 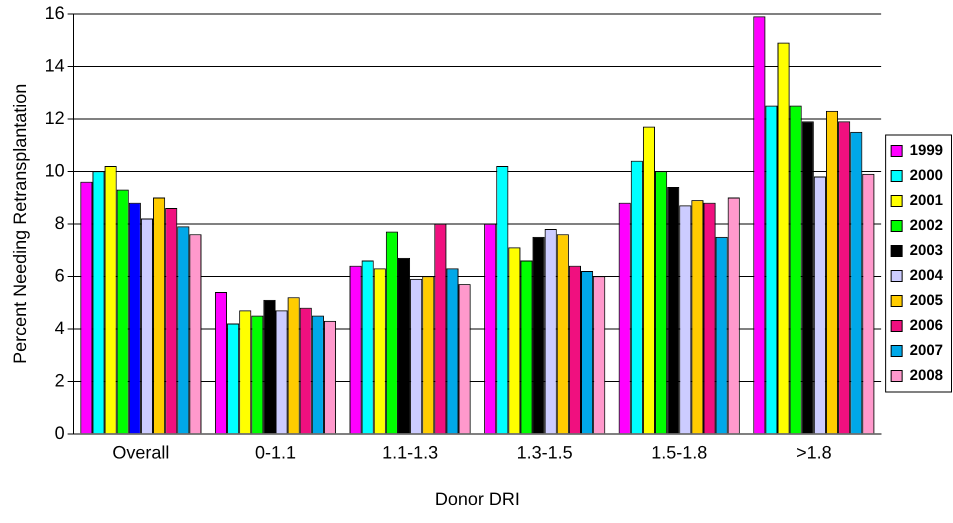 What do you see at coordinates (679, 452) in the screenshot?
I see `x-tick-label: 1.5-1.8` at bounding box center [679, 452].